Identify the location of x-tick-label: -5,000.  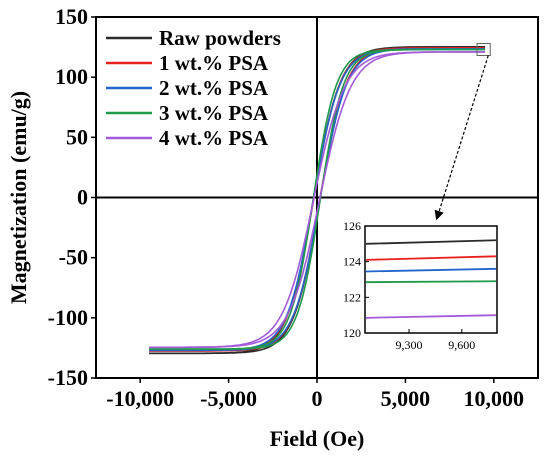
(228, 398).